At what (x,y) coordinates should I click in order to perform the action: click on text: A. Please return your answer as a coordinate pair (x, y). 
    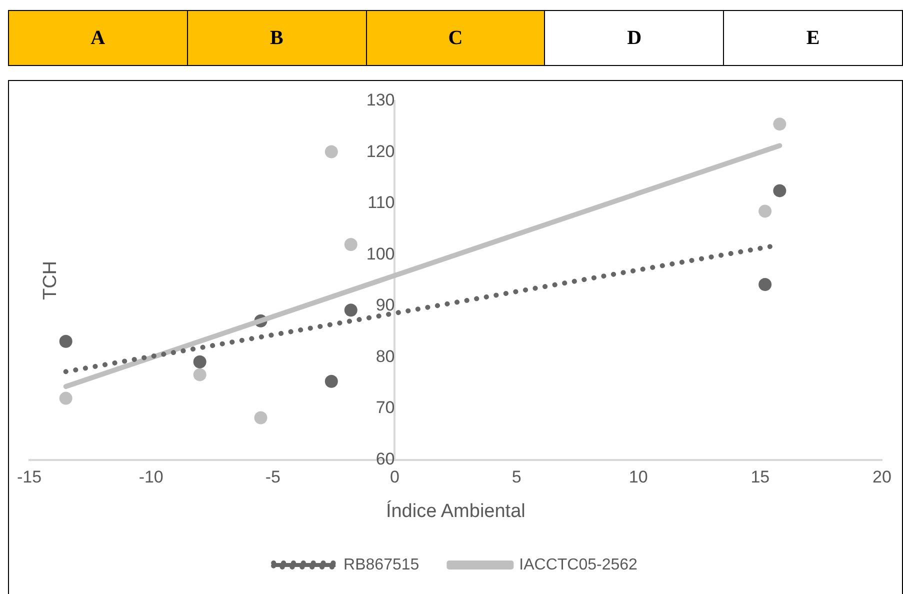
    Looking at the image, I should click on (98, 38).